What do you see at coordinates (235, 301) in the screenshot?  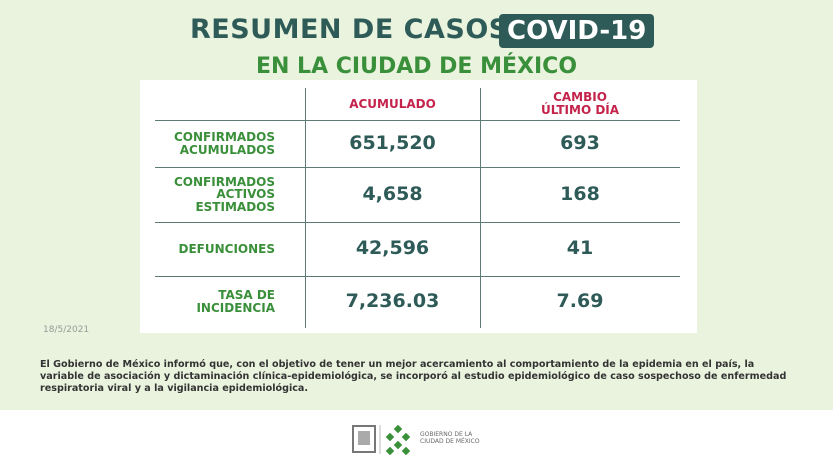 I see `row-label: TASA DE INCIDENCIA` at bounding box center [235, 301].